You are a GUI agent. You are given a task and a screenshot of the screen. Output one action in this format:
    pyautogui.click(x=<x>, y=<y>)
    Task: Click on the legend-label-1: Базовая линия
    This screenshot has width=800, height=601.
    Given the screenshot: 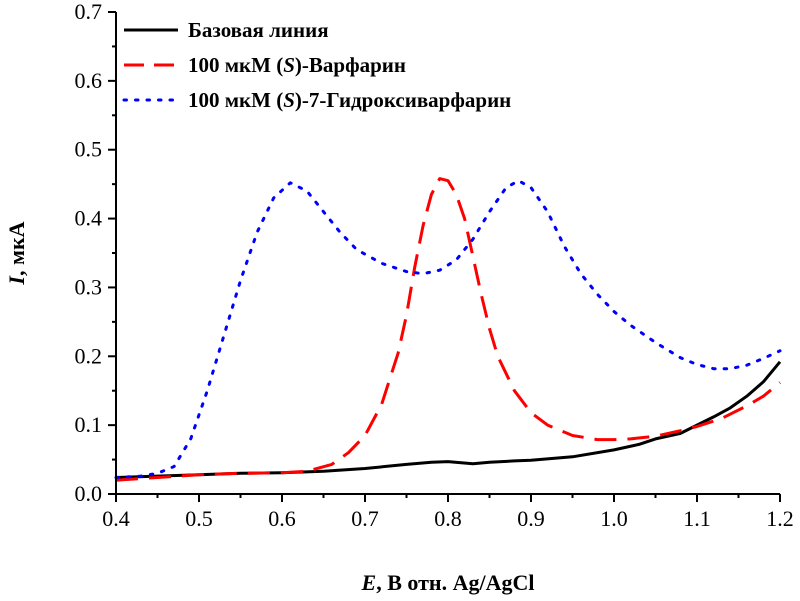 What is the action you would take?
    pyautogui.click(x=258, y=30)
    